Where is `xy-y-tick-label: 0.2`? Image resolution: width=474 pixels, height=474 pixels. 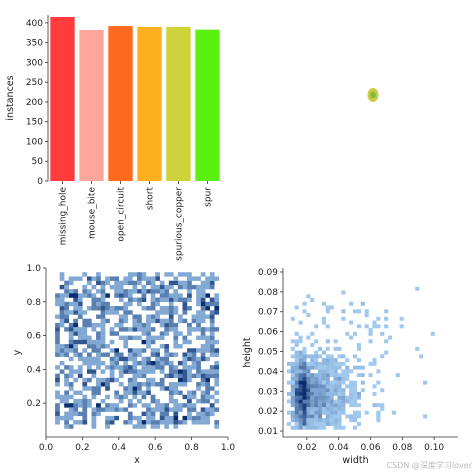 xy-y-tick-label: 0.2 is located at coordinates (34, 404).